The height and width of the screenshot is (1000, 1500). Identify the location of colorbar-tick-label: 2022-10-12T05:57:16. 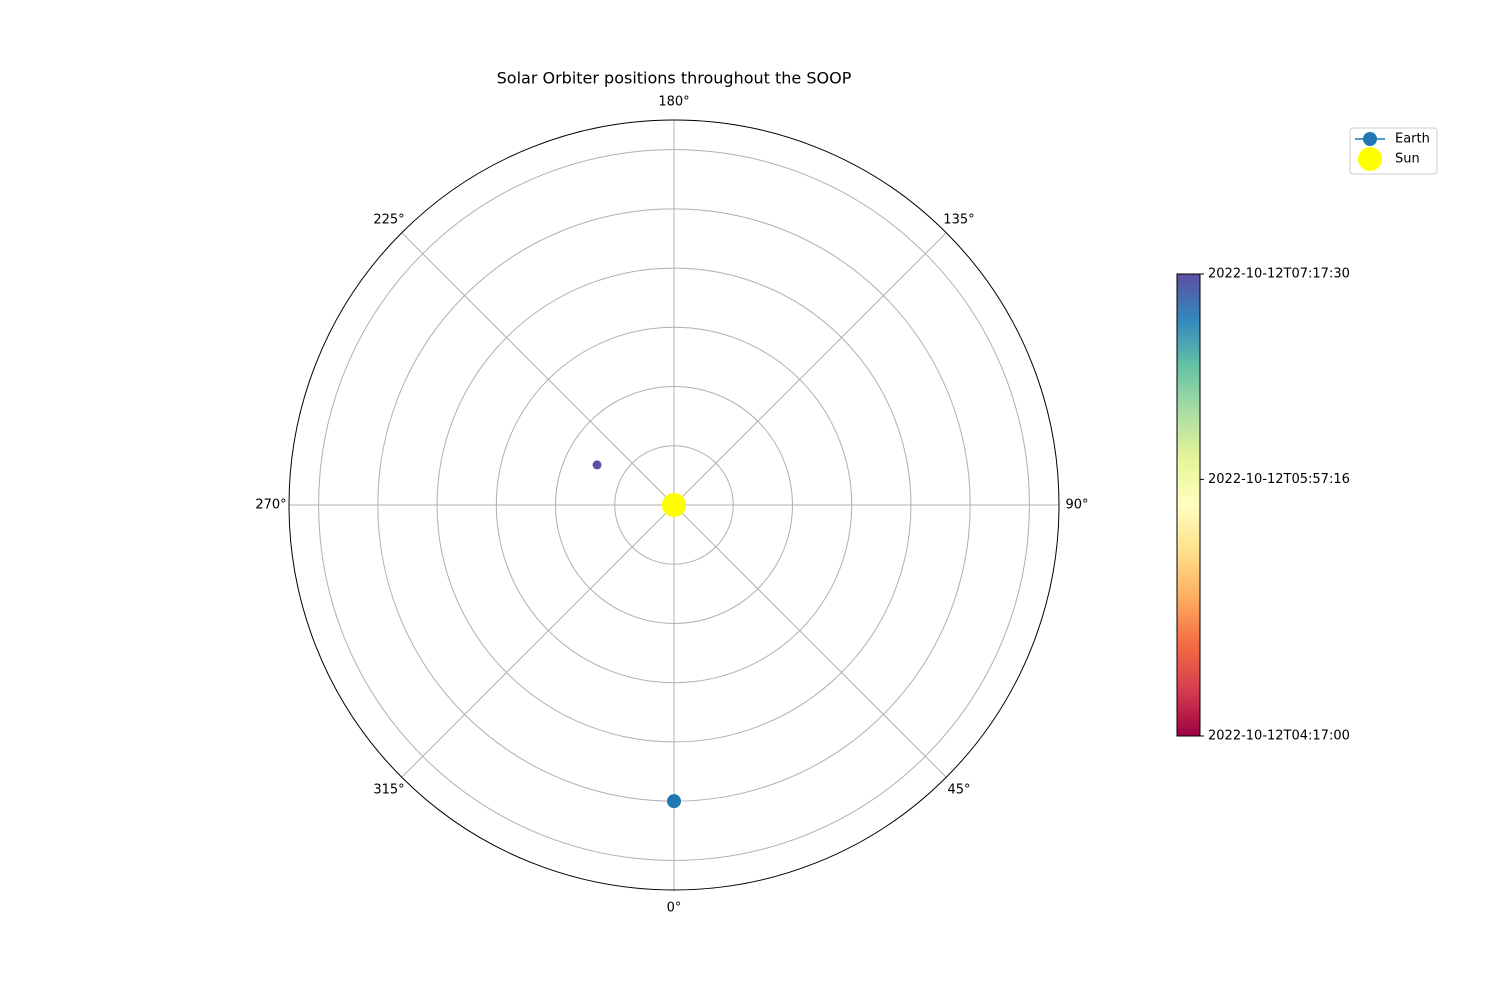
(1279, 479).